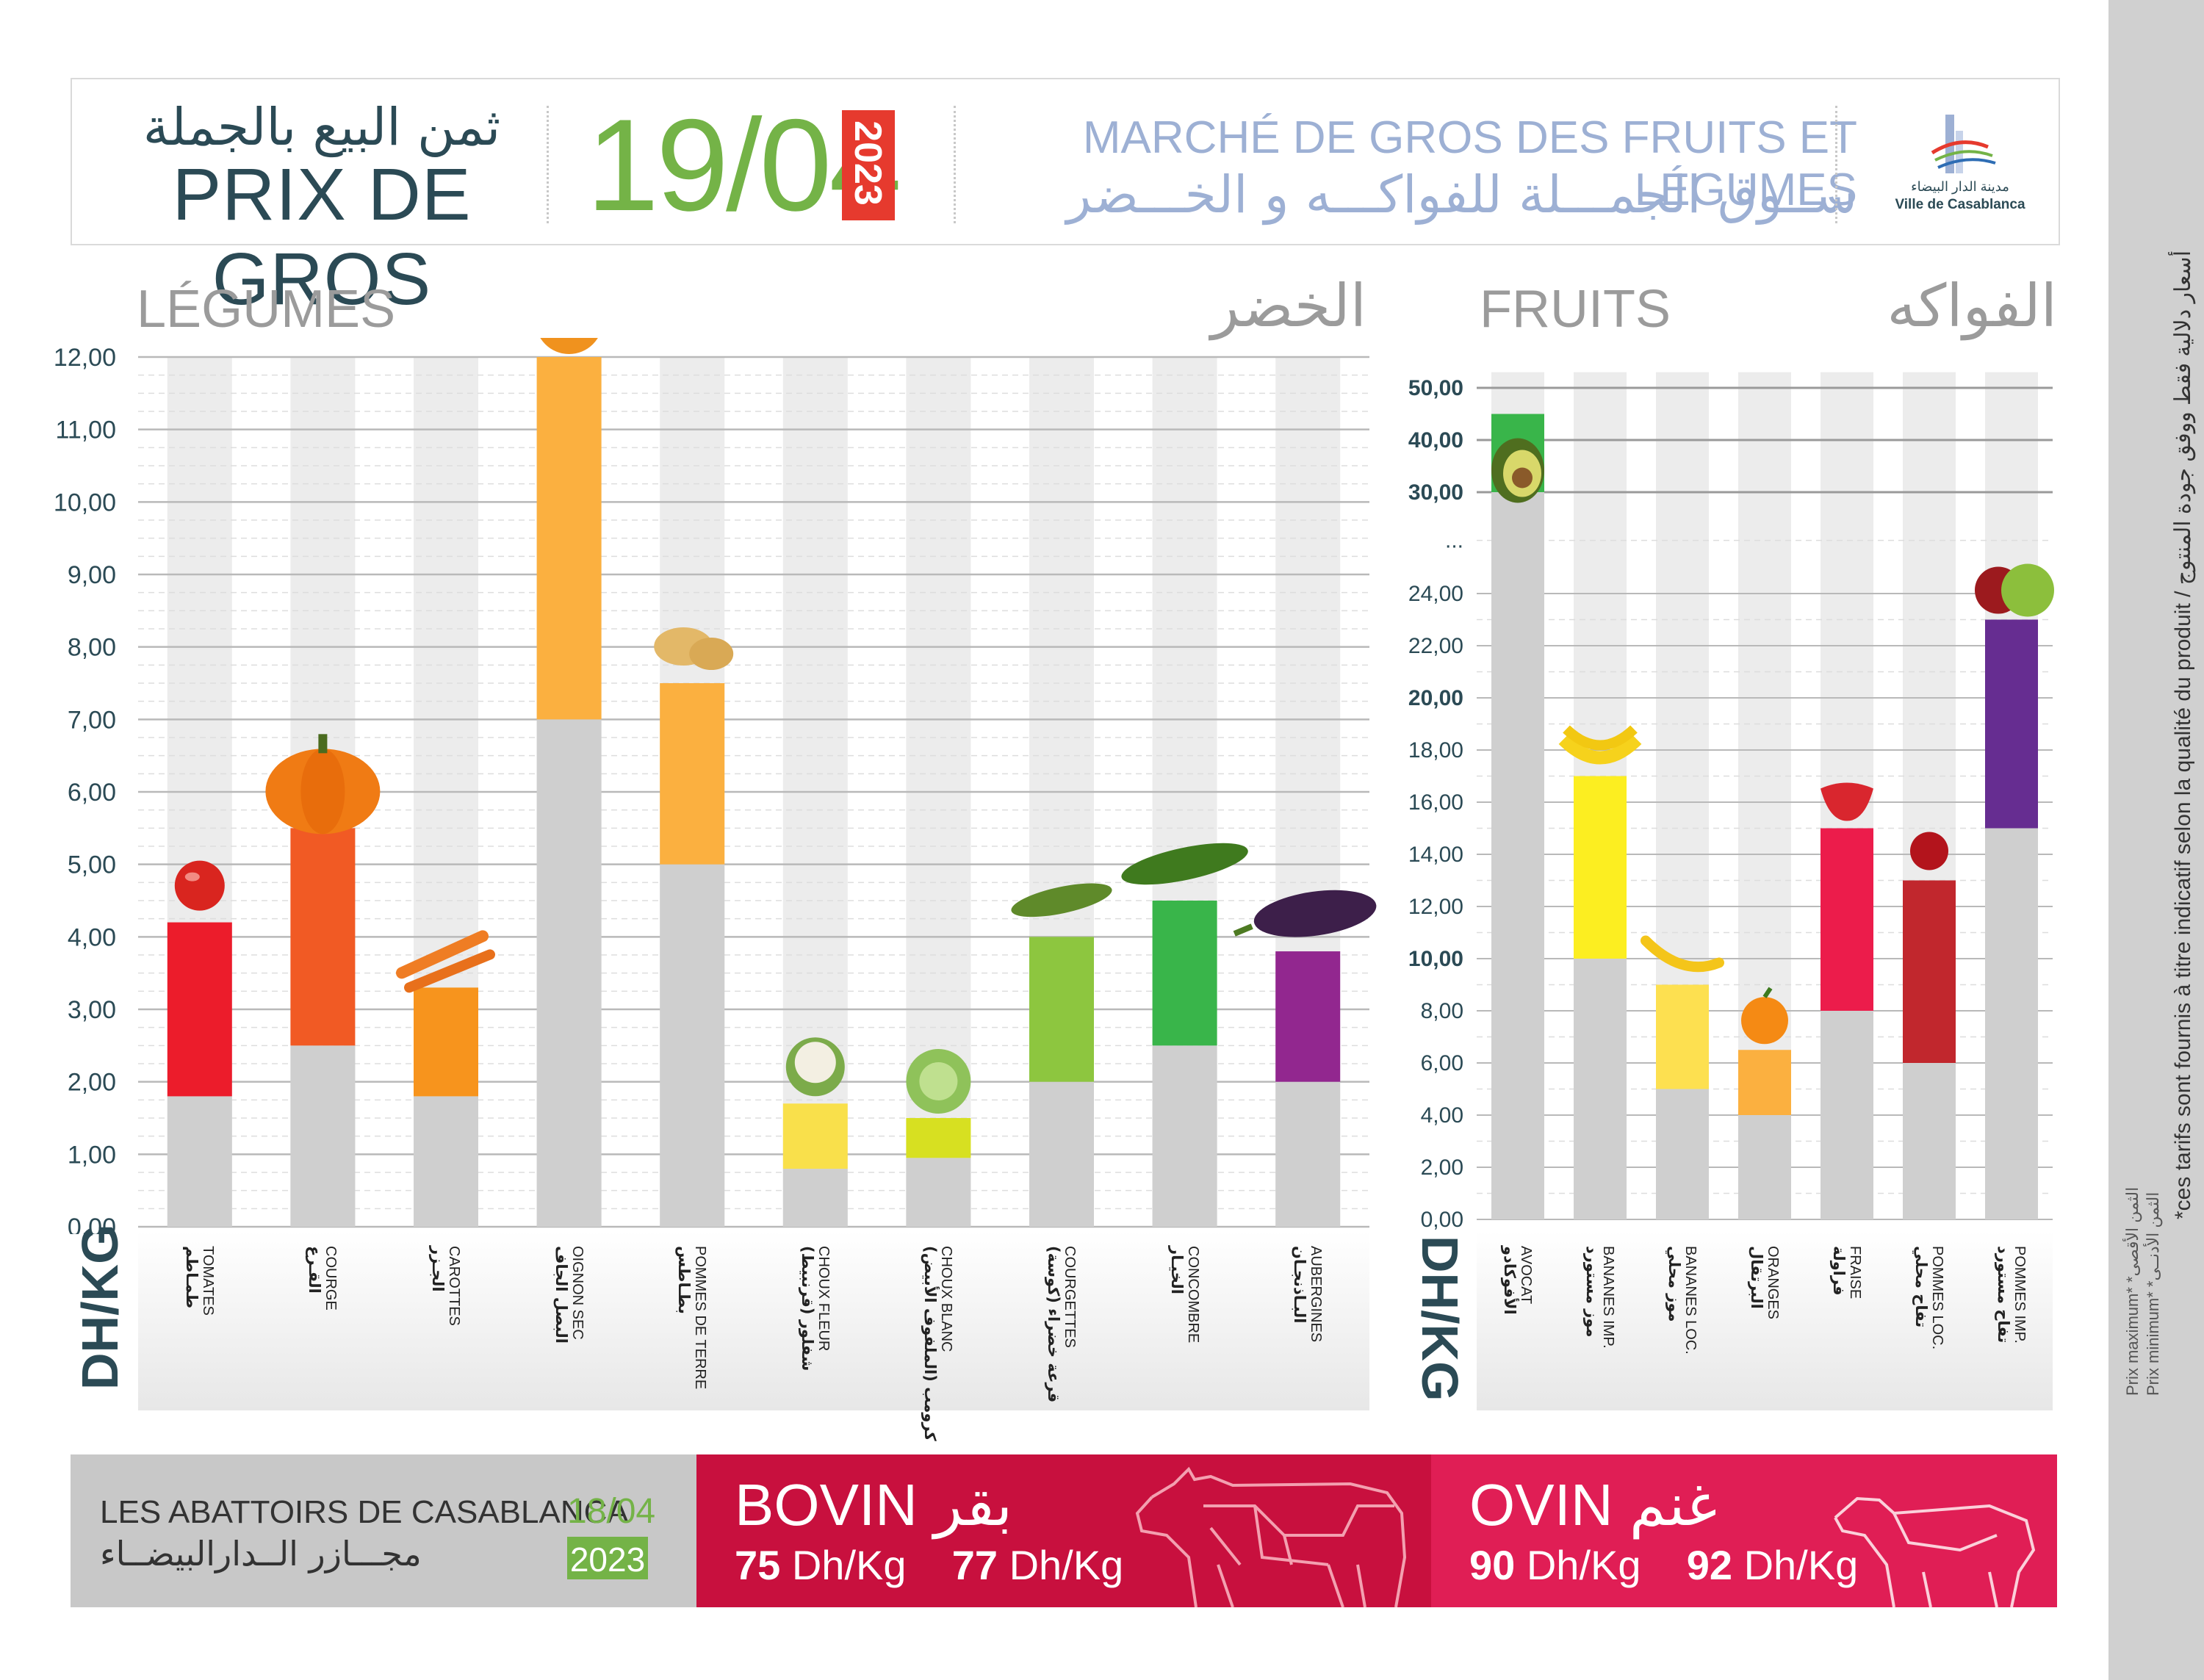  What do you see at coordinates (1442, 1063) in the screenshot?
I see `y-tick-label: 6,00` at bounding box center [1442, 1063].